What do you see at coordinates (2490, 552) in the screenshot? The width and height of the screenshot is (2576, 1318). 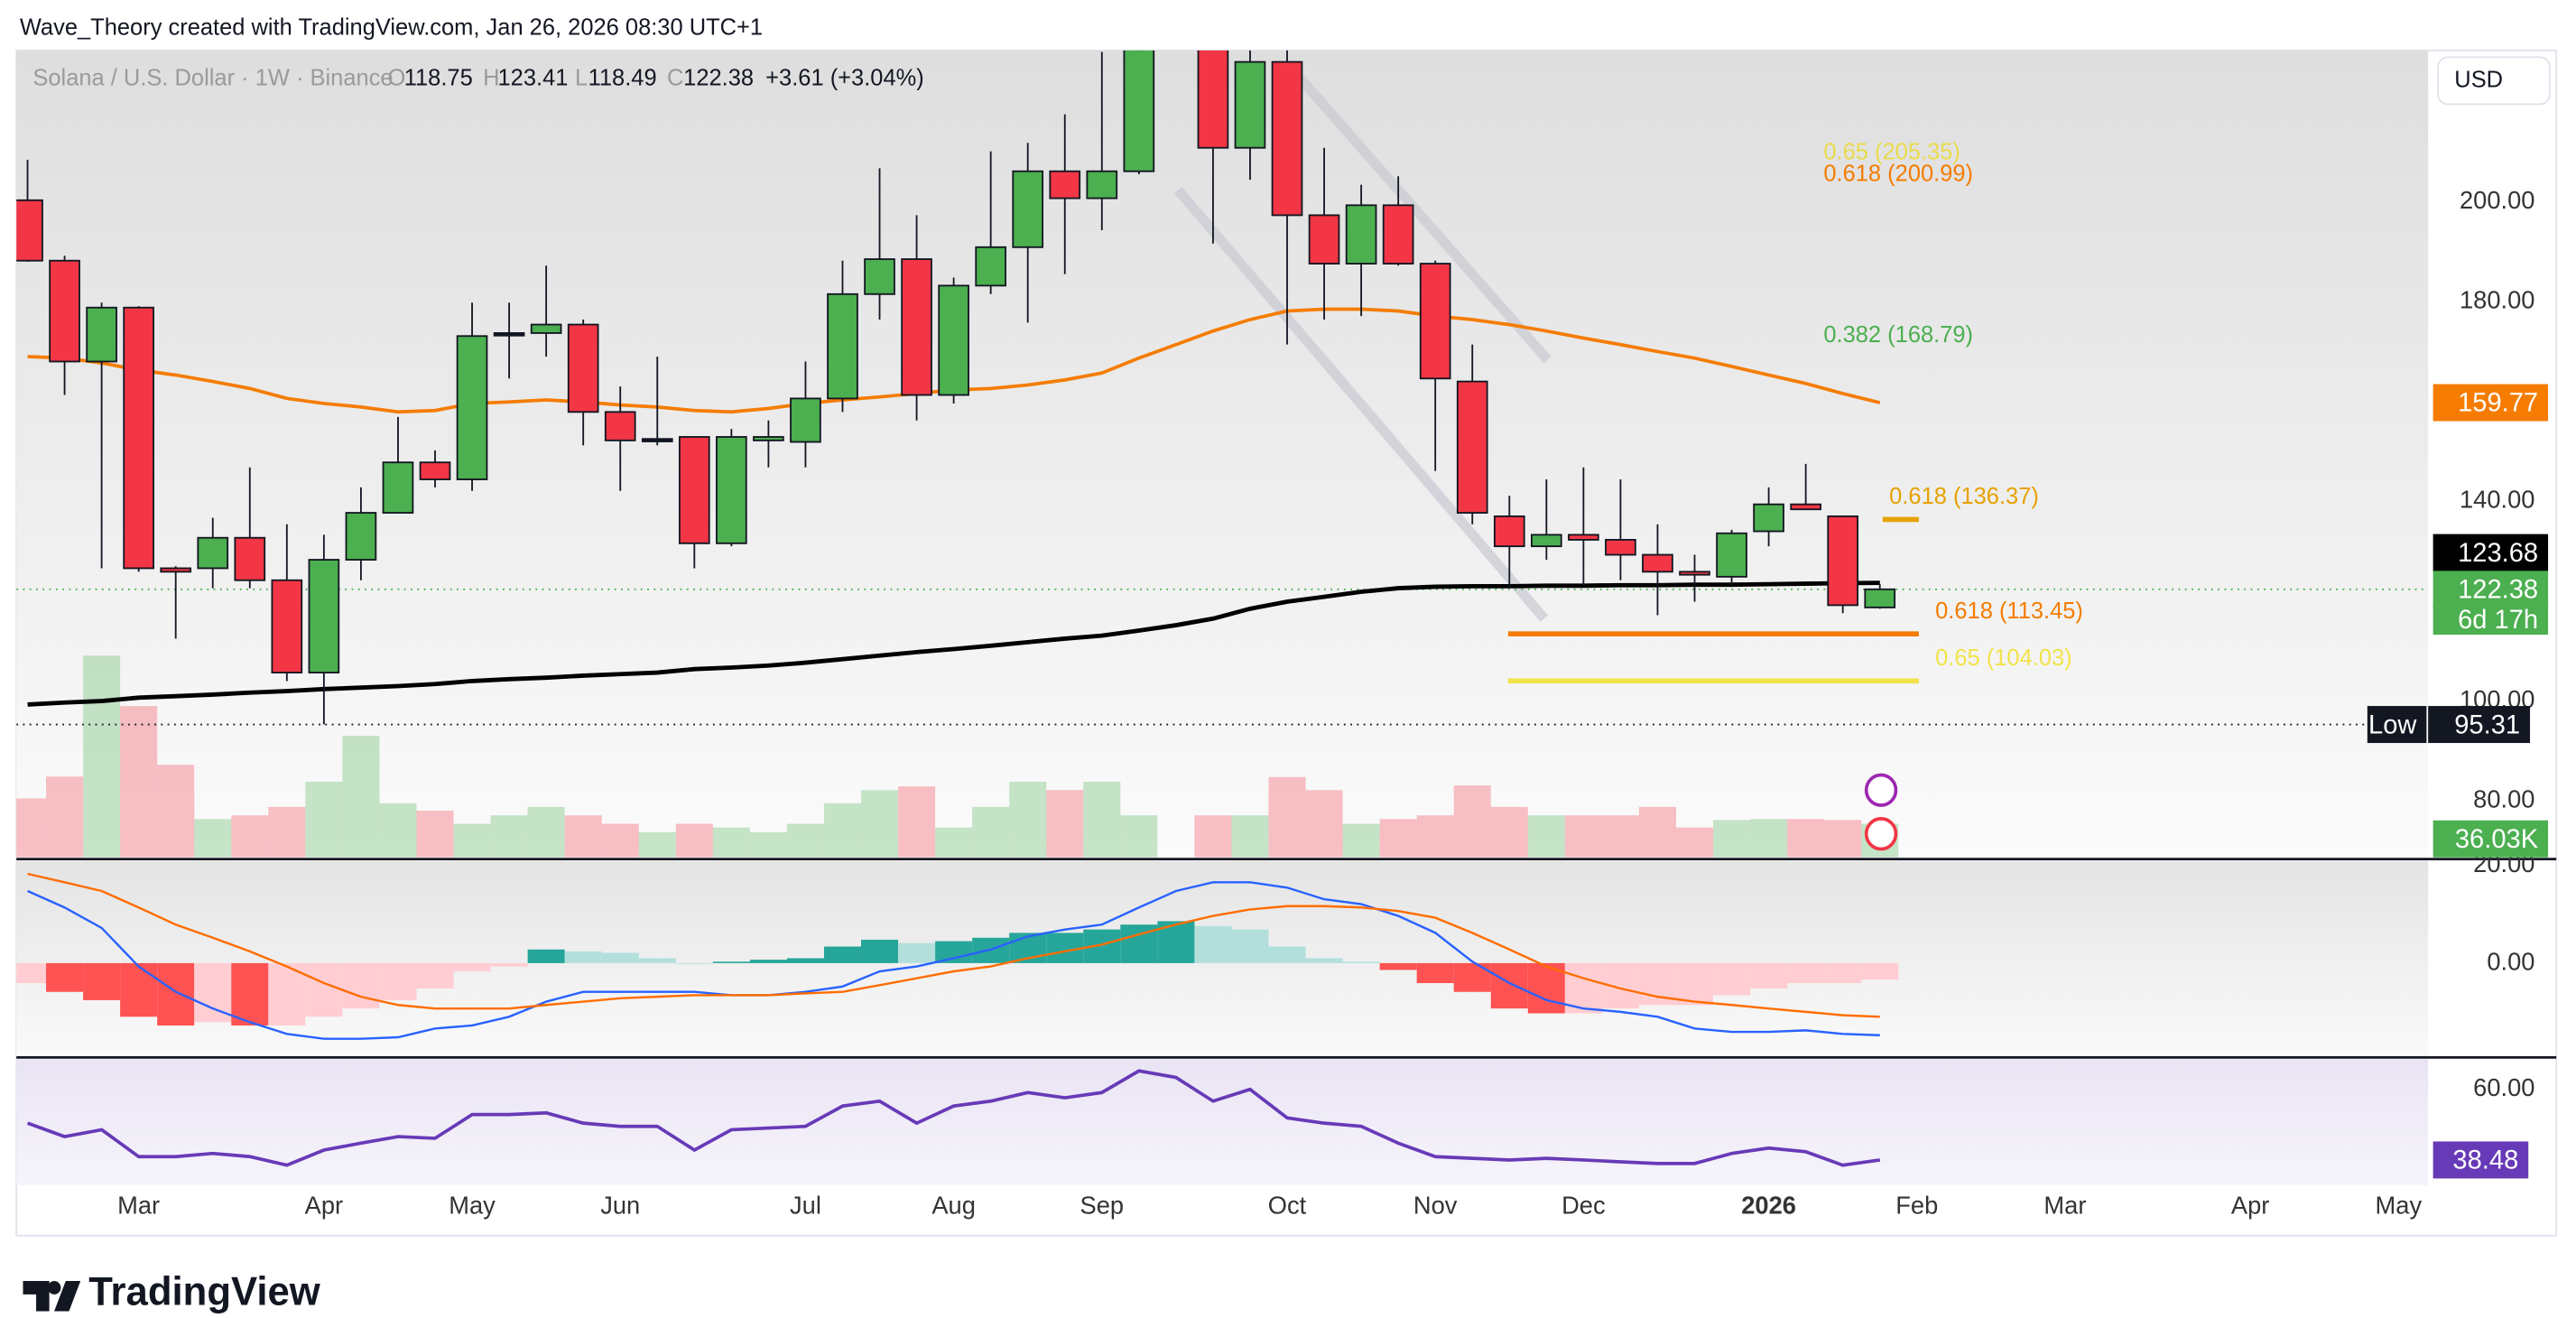 I see `ema200-value-bg` at bounding box center [2490, 552].